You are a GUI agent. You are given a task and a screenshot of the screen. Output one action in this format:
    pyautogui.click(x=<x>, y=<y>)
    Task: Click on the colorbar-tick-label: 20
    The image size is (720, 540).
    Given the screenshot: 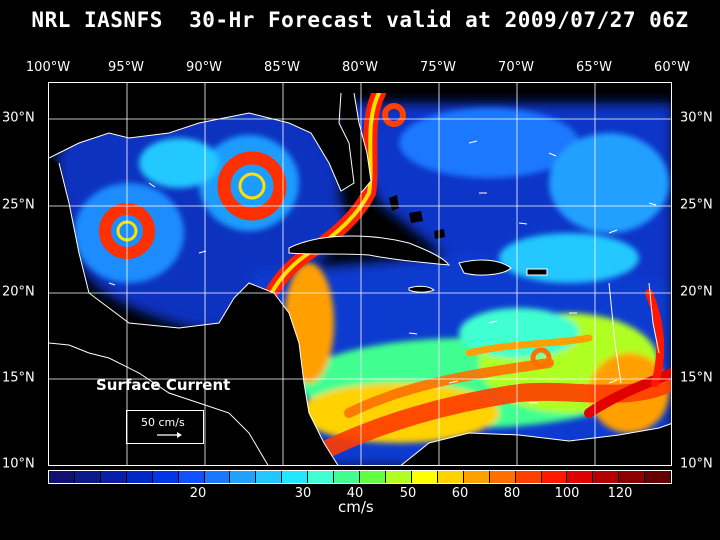 What is the action you would take?
    pyautogui.click(x=198, y=493)
    